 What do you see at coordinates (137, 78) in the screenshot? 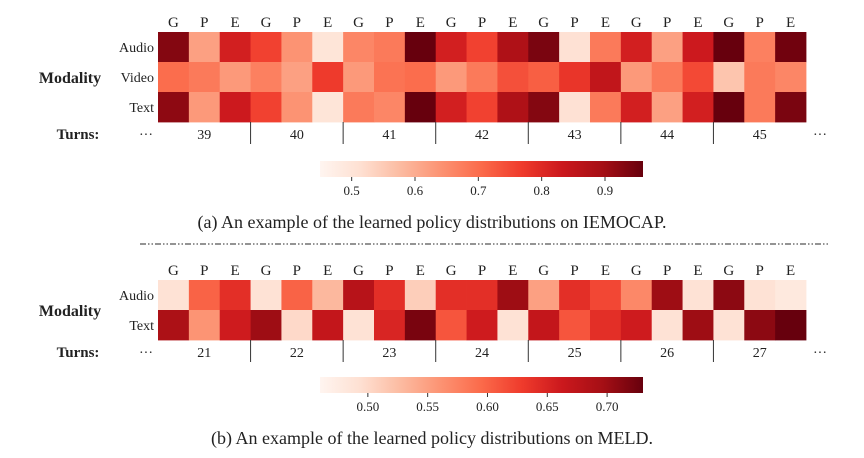
I see `row-label-video: Video` at bounding box center [137, 78].